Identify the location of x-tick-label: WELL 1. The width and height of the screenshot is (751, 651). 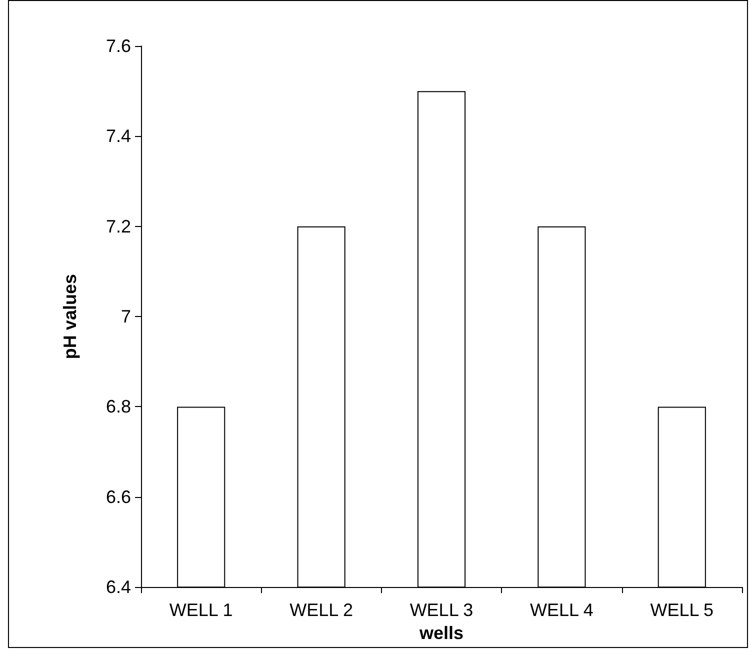
(201, 610).